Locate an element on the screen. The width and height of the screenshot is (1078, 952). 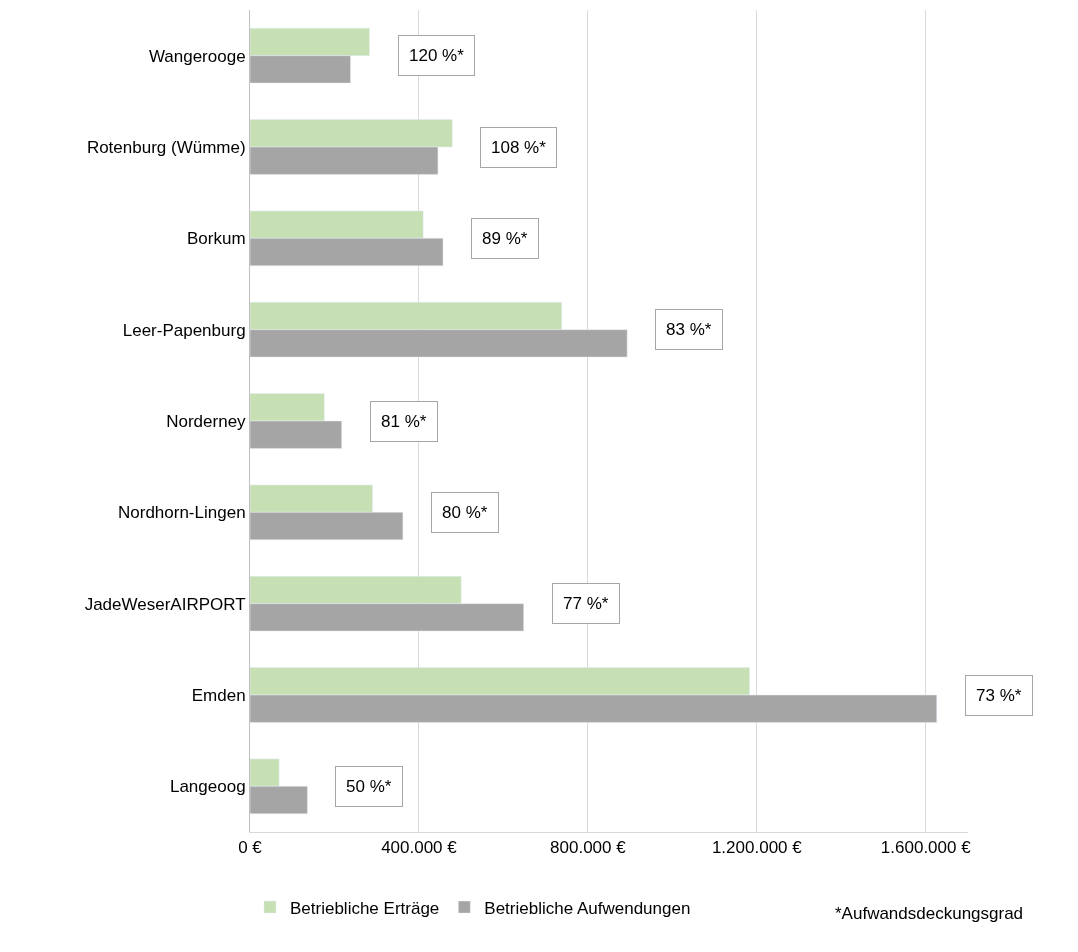
x-tick-label: 800.000 € is located at coordinates (588, 848).